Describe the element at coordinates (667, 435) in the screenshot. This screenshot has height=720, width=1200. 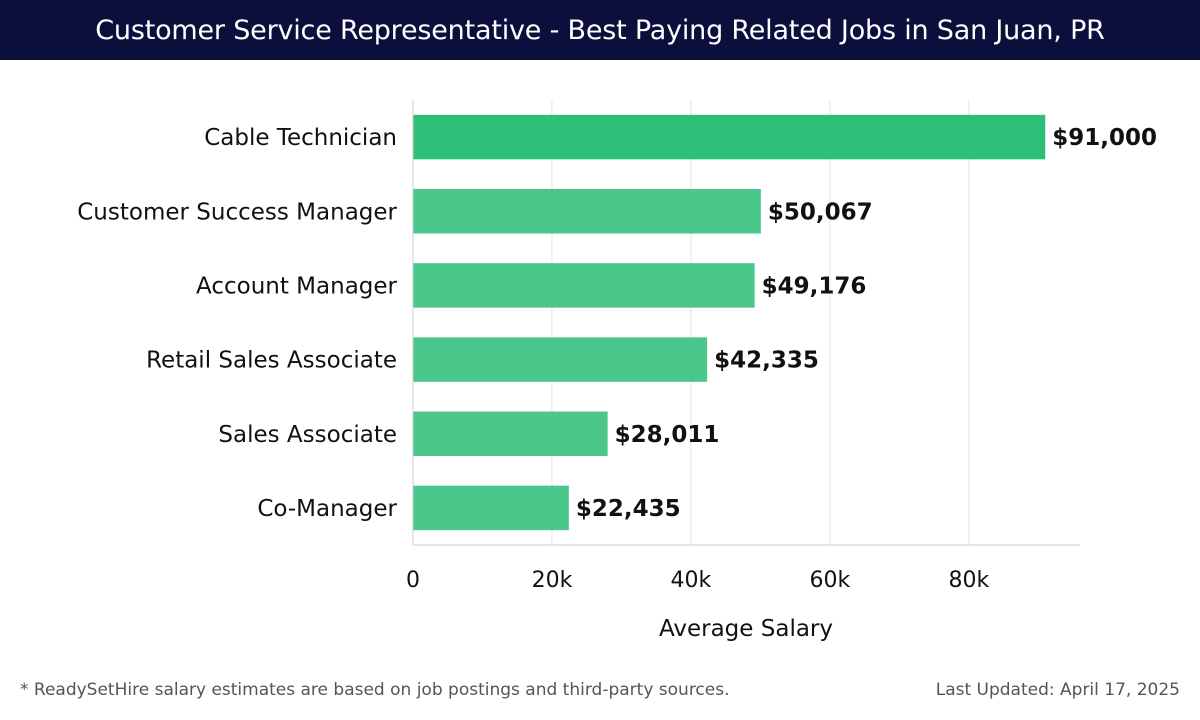
I see `value-label: $28,011` at that location.